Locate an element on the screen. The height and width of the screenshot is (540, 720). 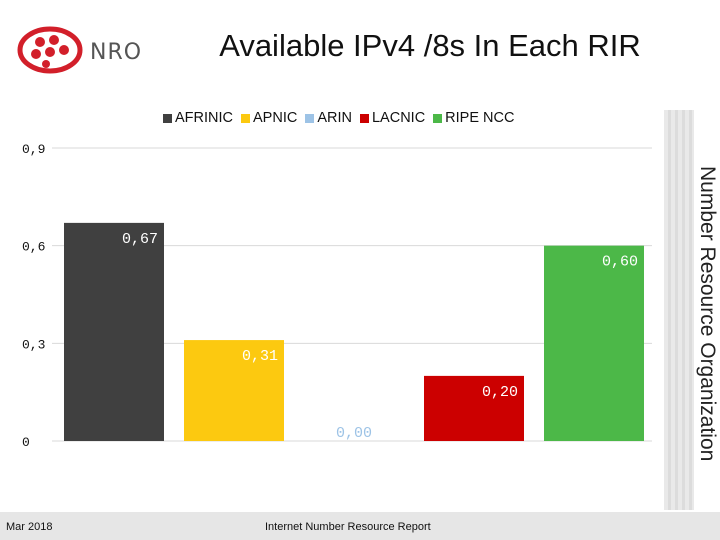
bar-apnic is located at coordinates (234, 390).